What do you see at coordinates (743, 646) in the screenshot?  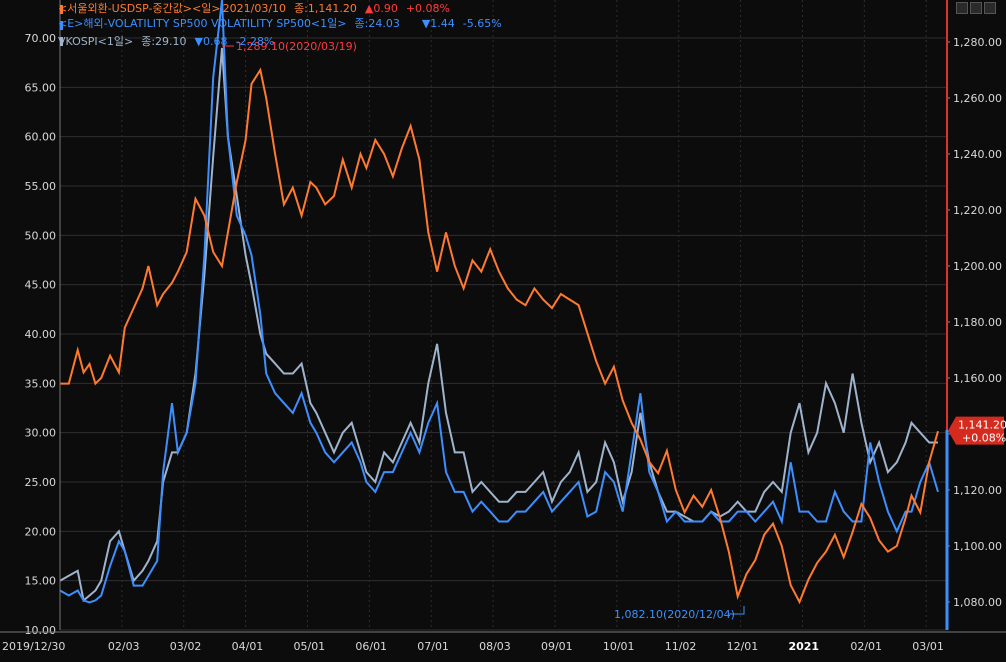 I see `x-tick-label: 12/01` at bounding box center [743, 646].